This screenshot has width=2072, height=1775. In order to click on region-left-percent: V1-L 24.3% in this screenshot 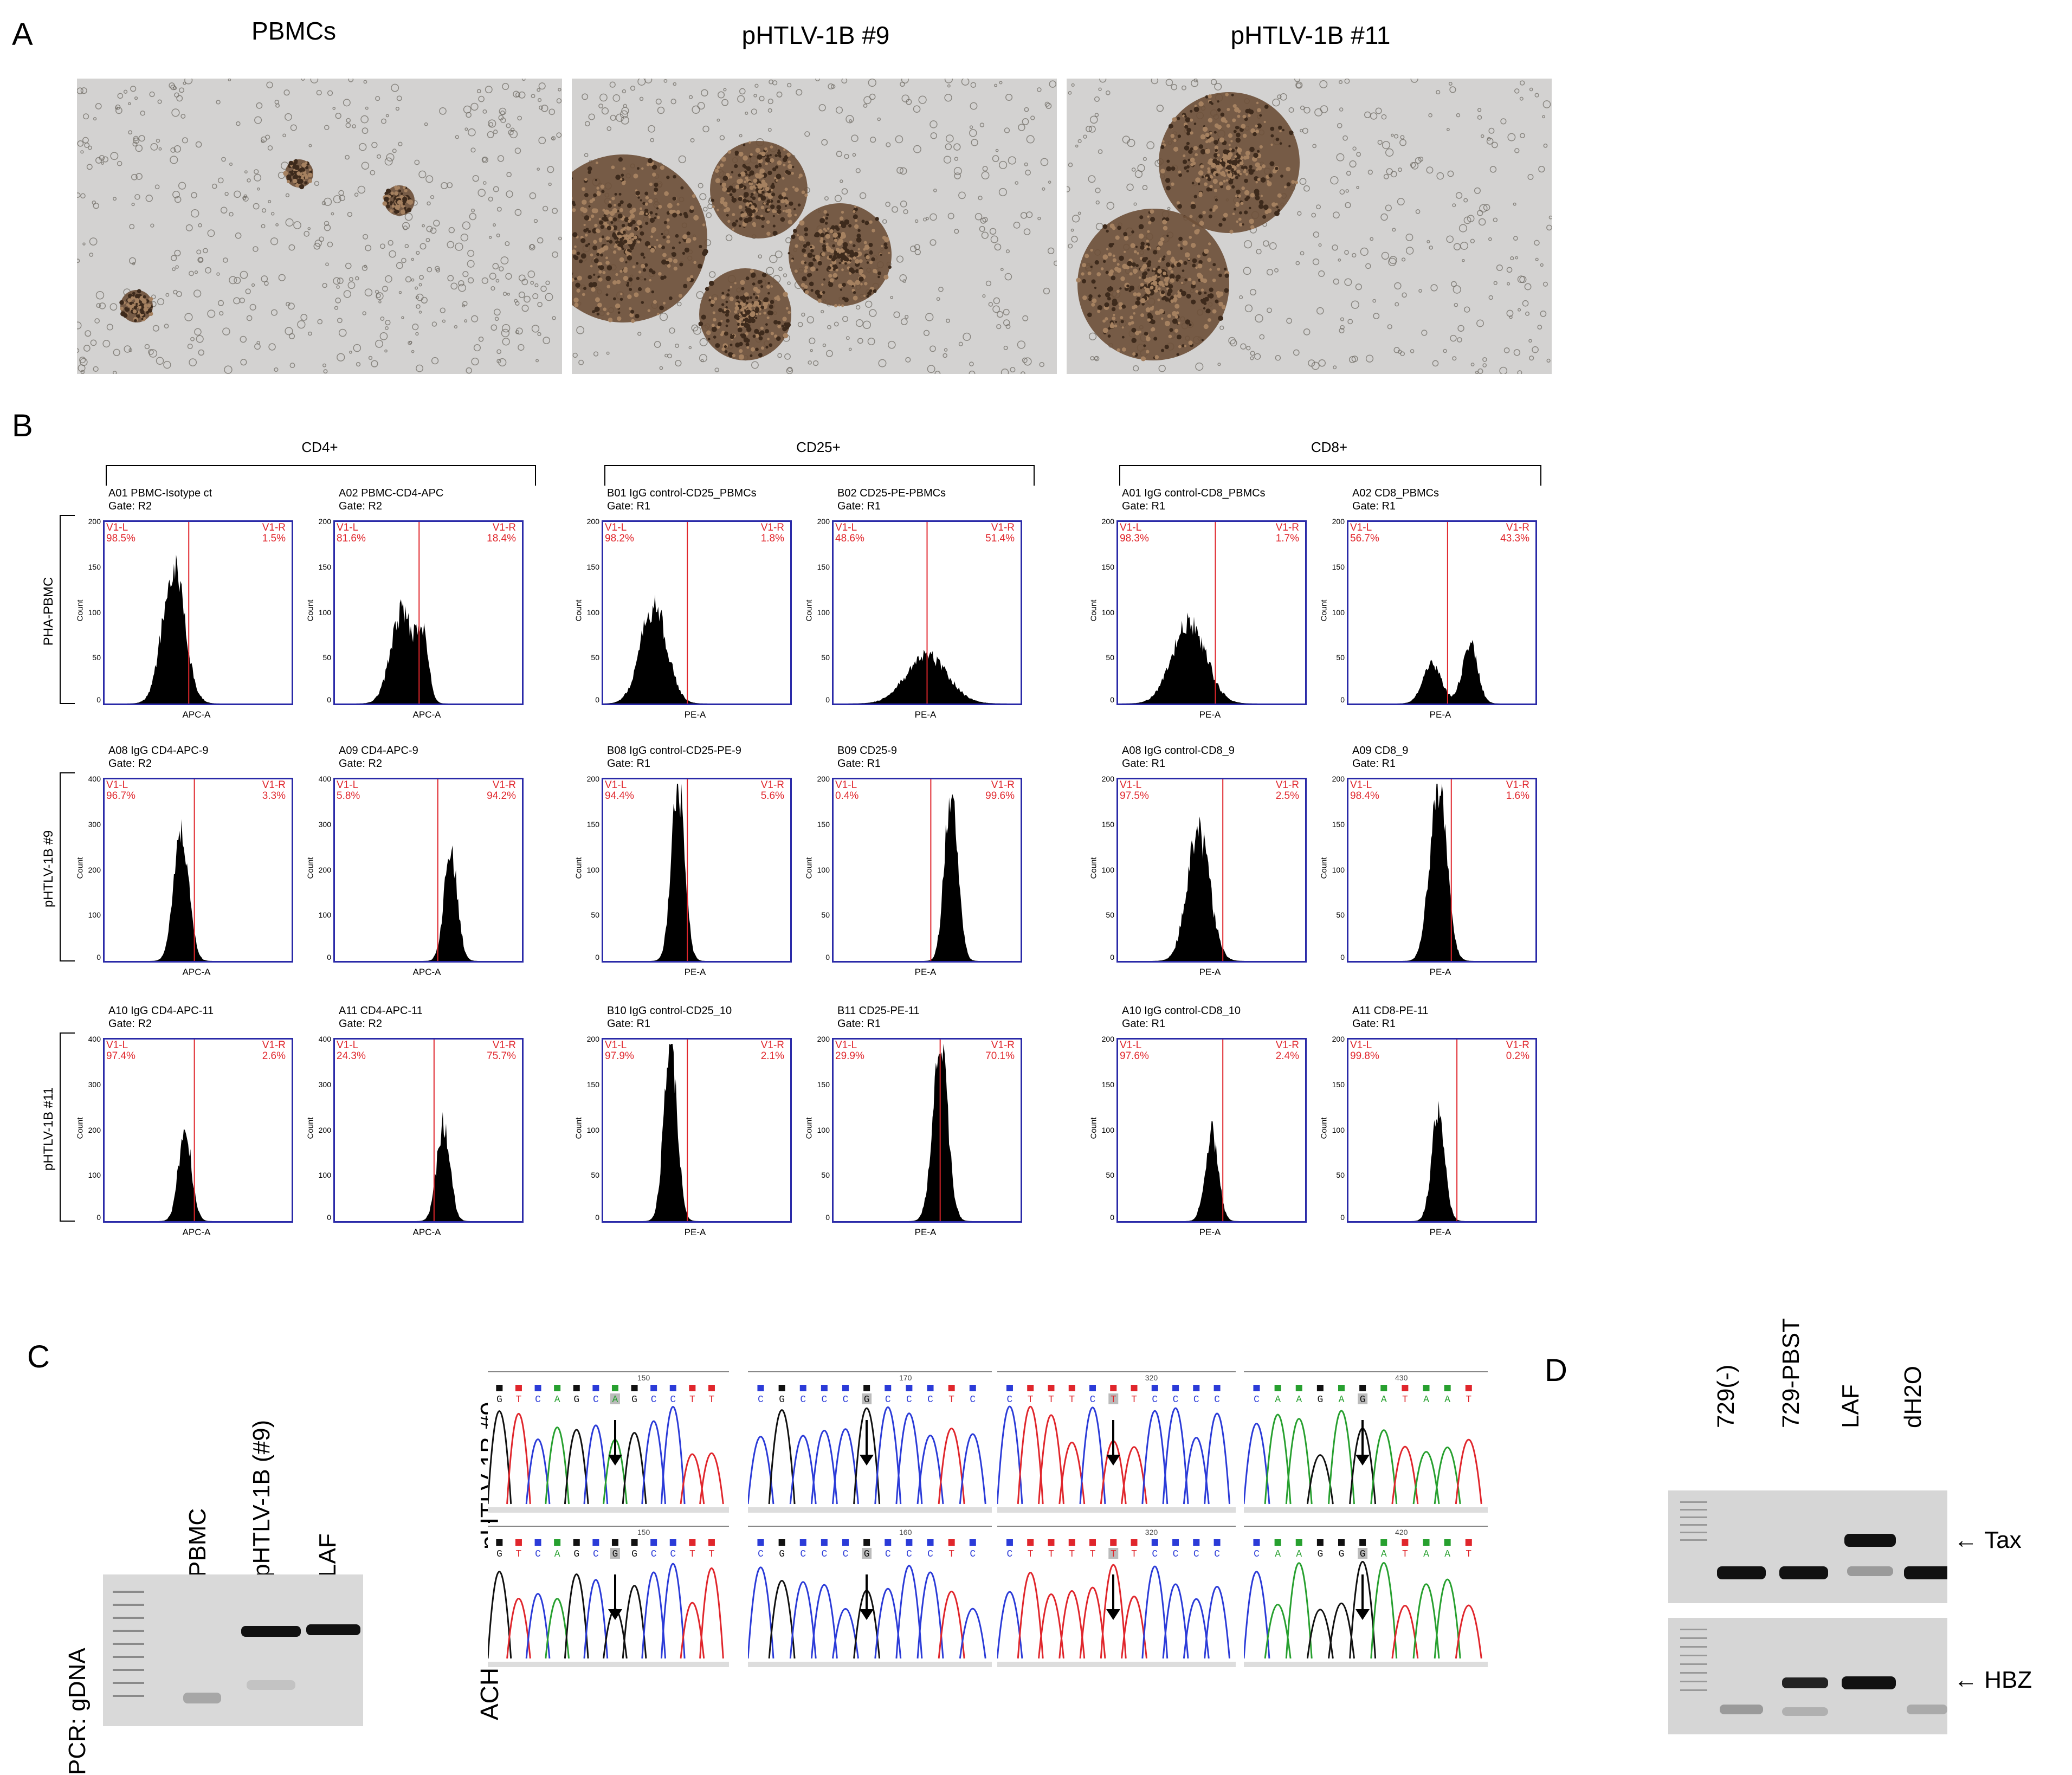, I will do `click(352, 1051)`.